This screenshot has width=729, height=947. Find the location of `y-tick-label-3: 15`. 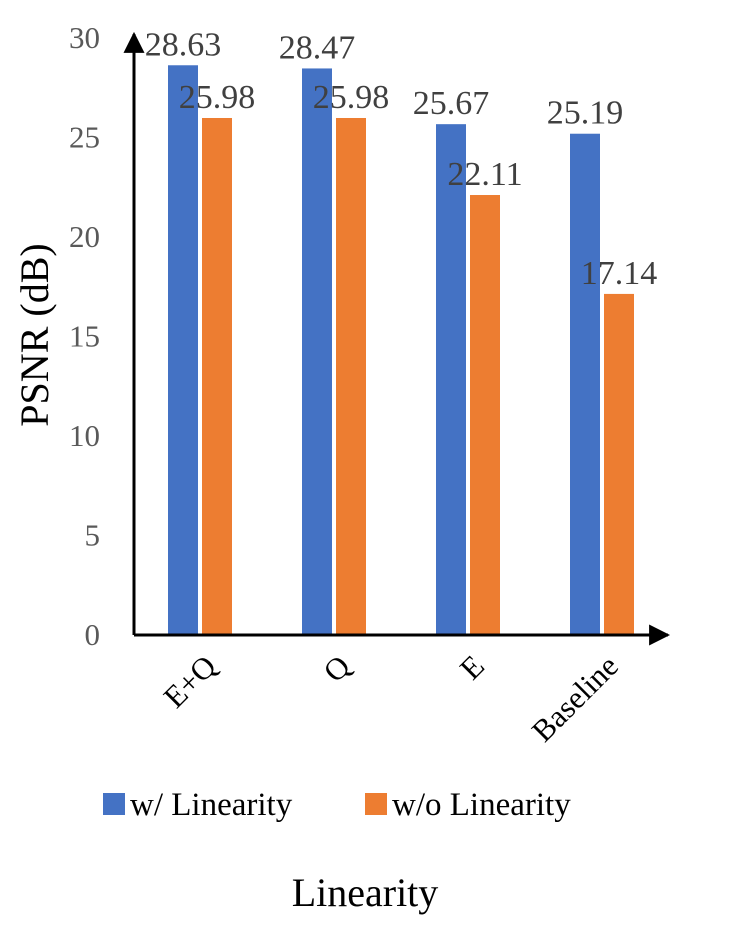

y-tick-label-3: 15 is located at coordinates (84, 336).